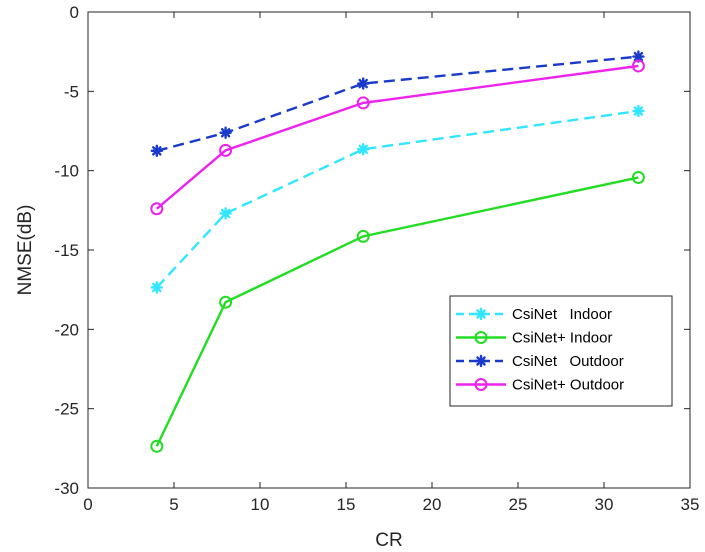  Describe the element at coordinates (346, 504) in the screenshot. I see `x-tick-label: 15` at that location.